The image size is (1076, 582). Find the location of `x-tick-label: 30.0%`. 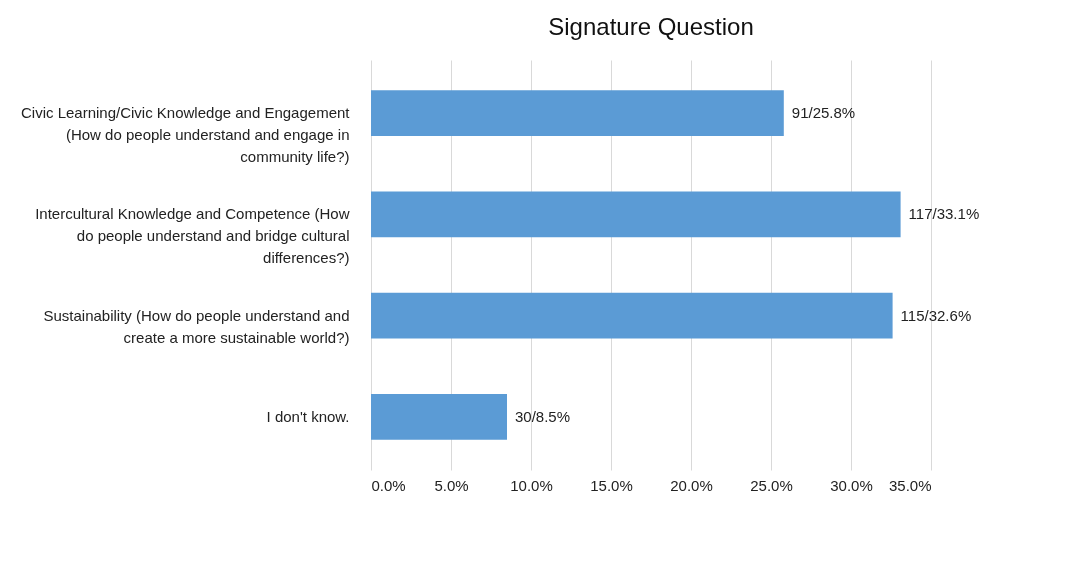

x-tick-label: 30.0% is located at coordinates (851, 485).